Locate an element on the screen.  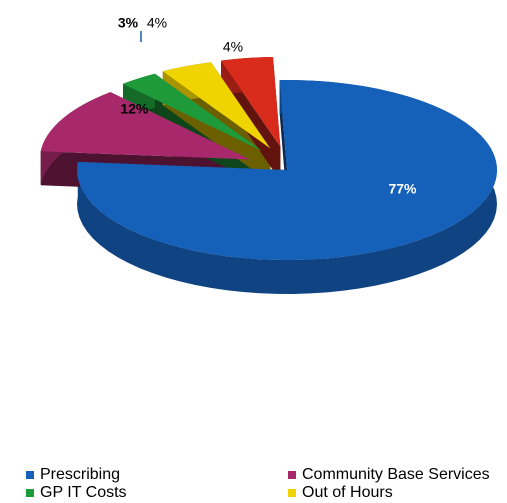
pie-slice-out-of-hours is located at coordinates (216, 105).